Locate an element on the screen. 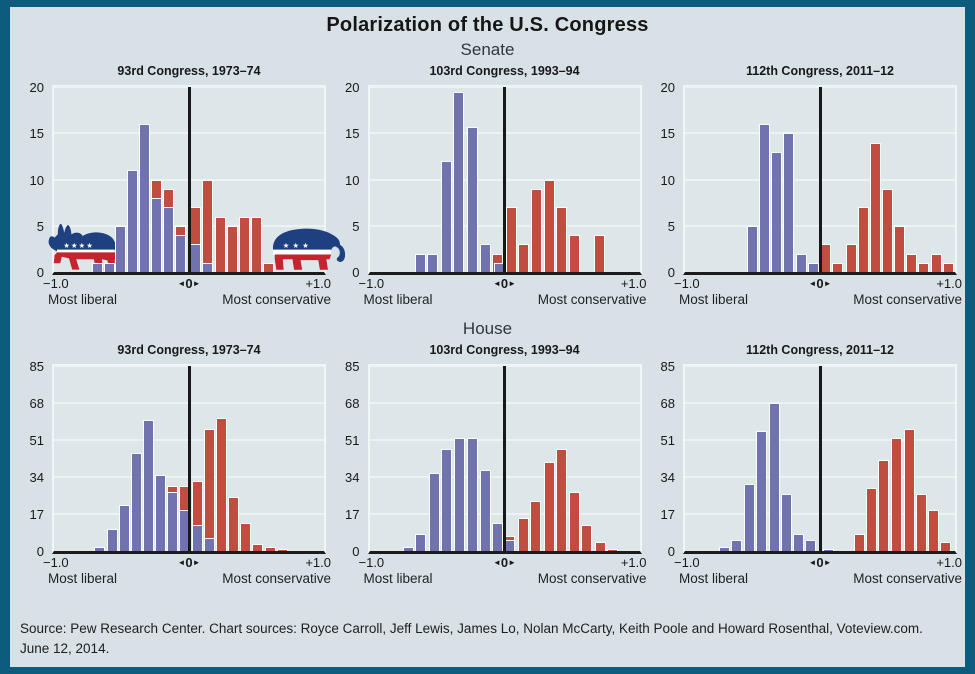  y-tick-label: 68 is located at coordinates (36, 403).